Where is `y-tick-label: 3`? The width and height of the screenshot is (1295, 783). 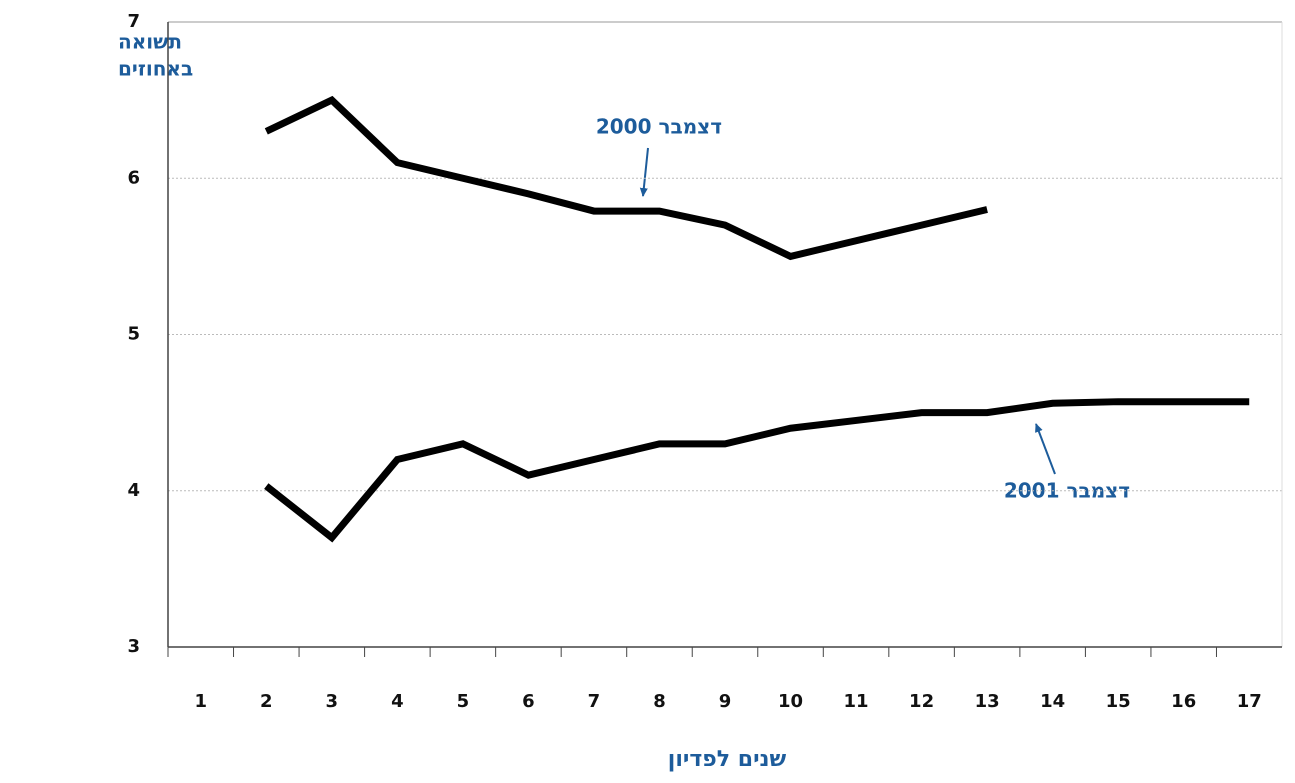 y-tick-label: 3 is located at coordinates (133, 646).